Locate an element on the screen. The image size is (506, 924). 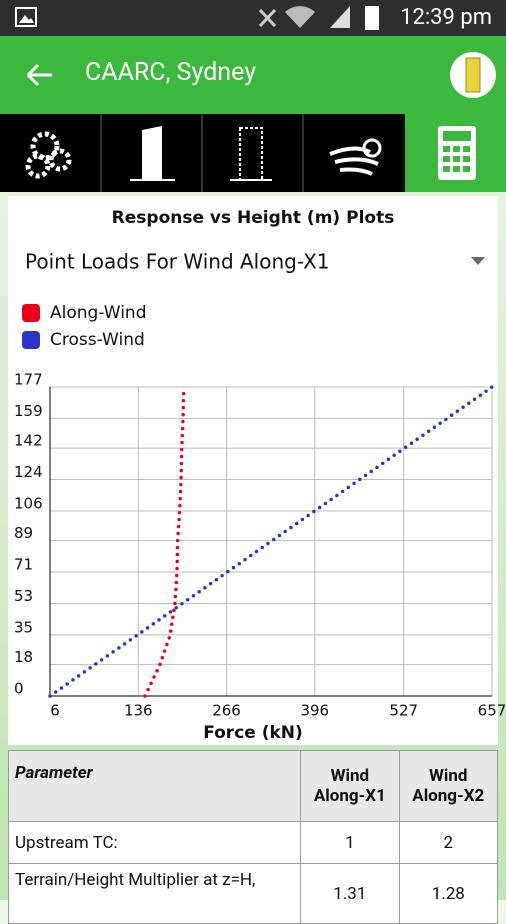
table-row: Upstream TC: 1 2 is located at coordinates (253, 842).